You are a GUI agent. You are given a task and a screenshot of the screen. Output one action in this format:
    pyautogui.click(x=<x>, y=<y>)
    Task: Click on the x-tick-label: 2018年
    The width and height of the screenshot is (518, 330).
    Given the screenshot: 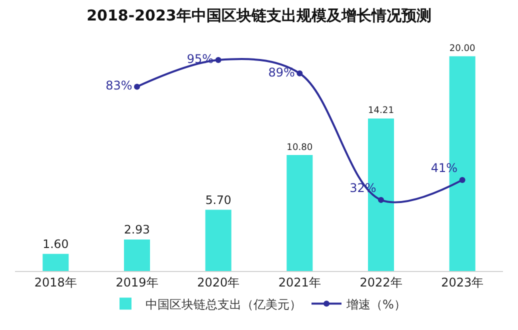 What is the action you would take?
    pyautogui.click(x=55, y=282)
    